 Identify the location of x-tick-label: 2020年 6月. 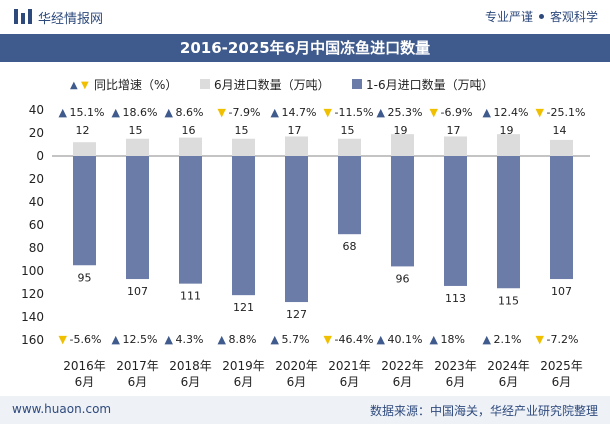
(296, 374).